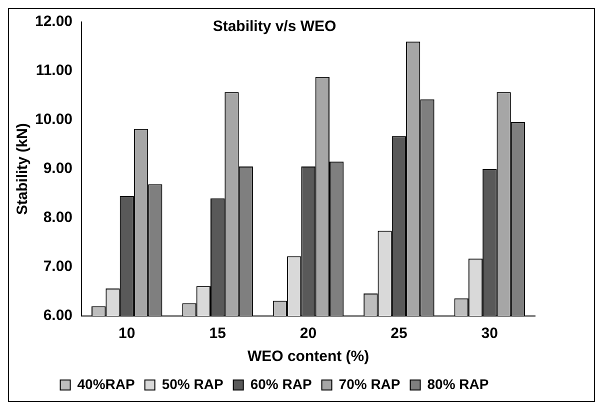 The height and width of the screenshot is (412, 605). Describe the element at coordinates (458, 384) in the screenshot. I see `legend-label: 80% RAP` at that location.